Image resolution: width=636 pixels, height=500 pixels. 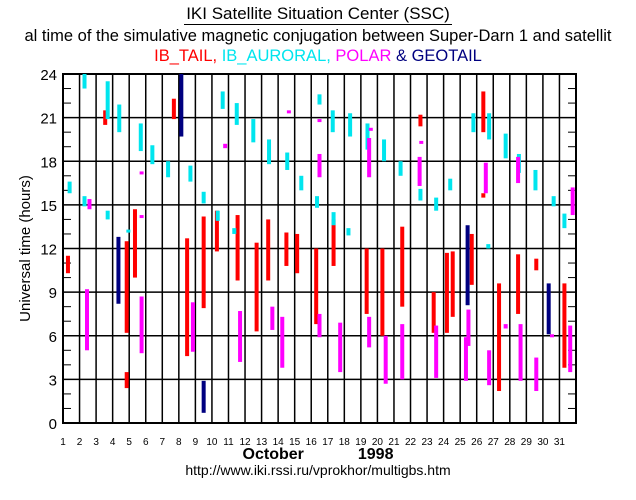 I want to click on x-tick-label: 26, so click(x=477, y=442).